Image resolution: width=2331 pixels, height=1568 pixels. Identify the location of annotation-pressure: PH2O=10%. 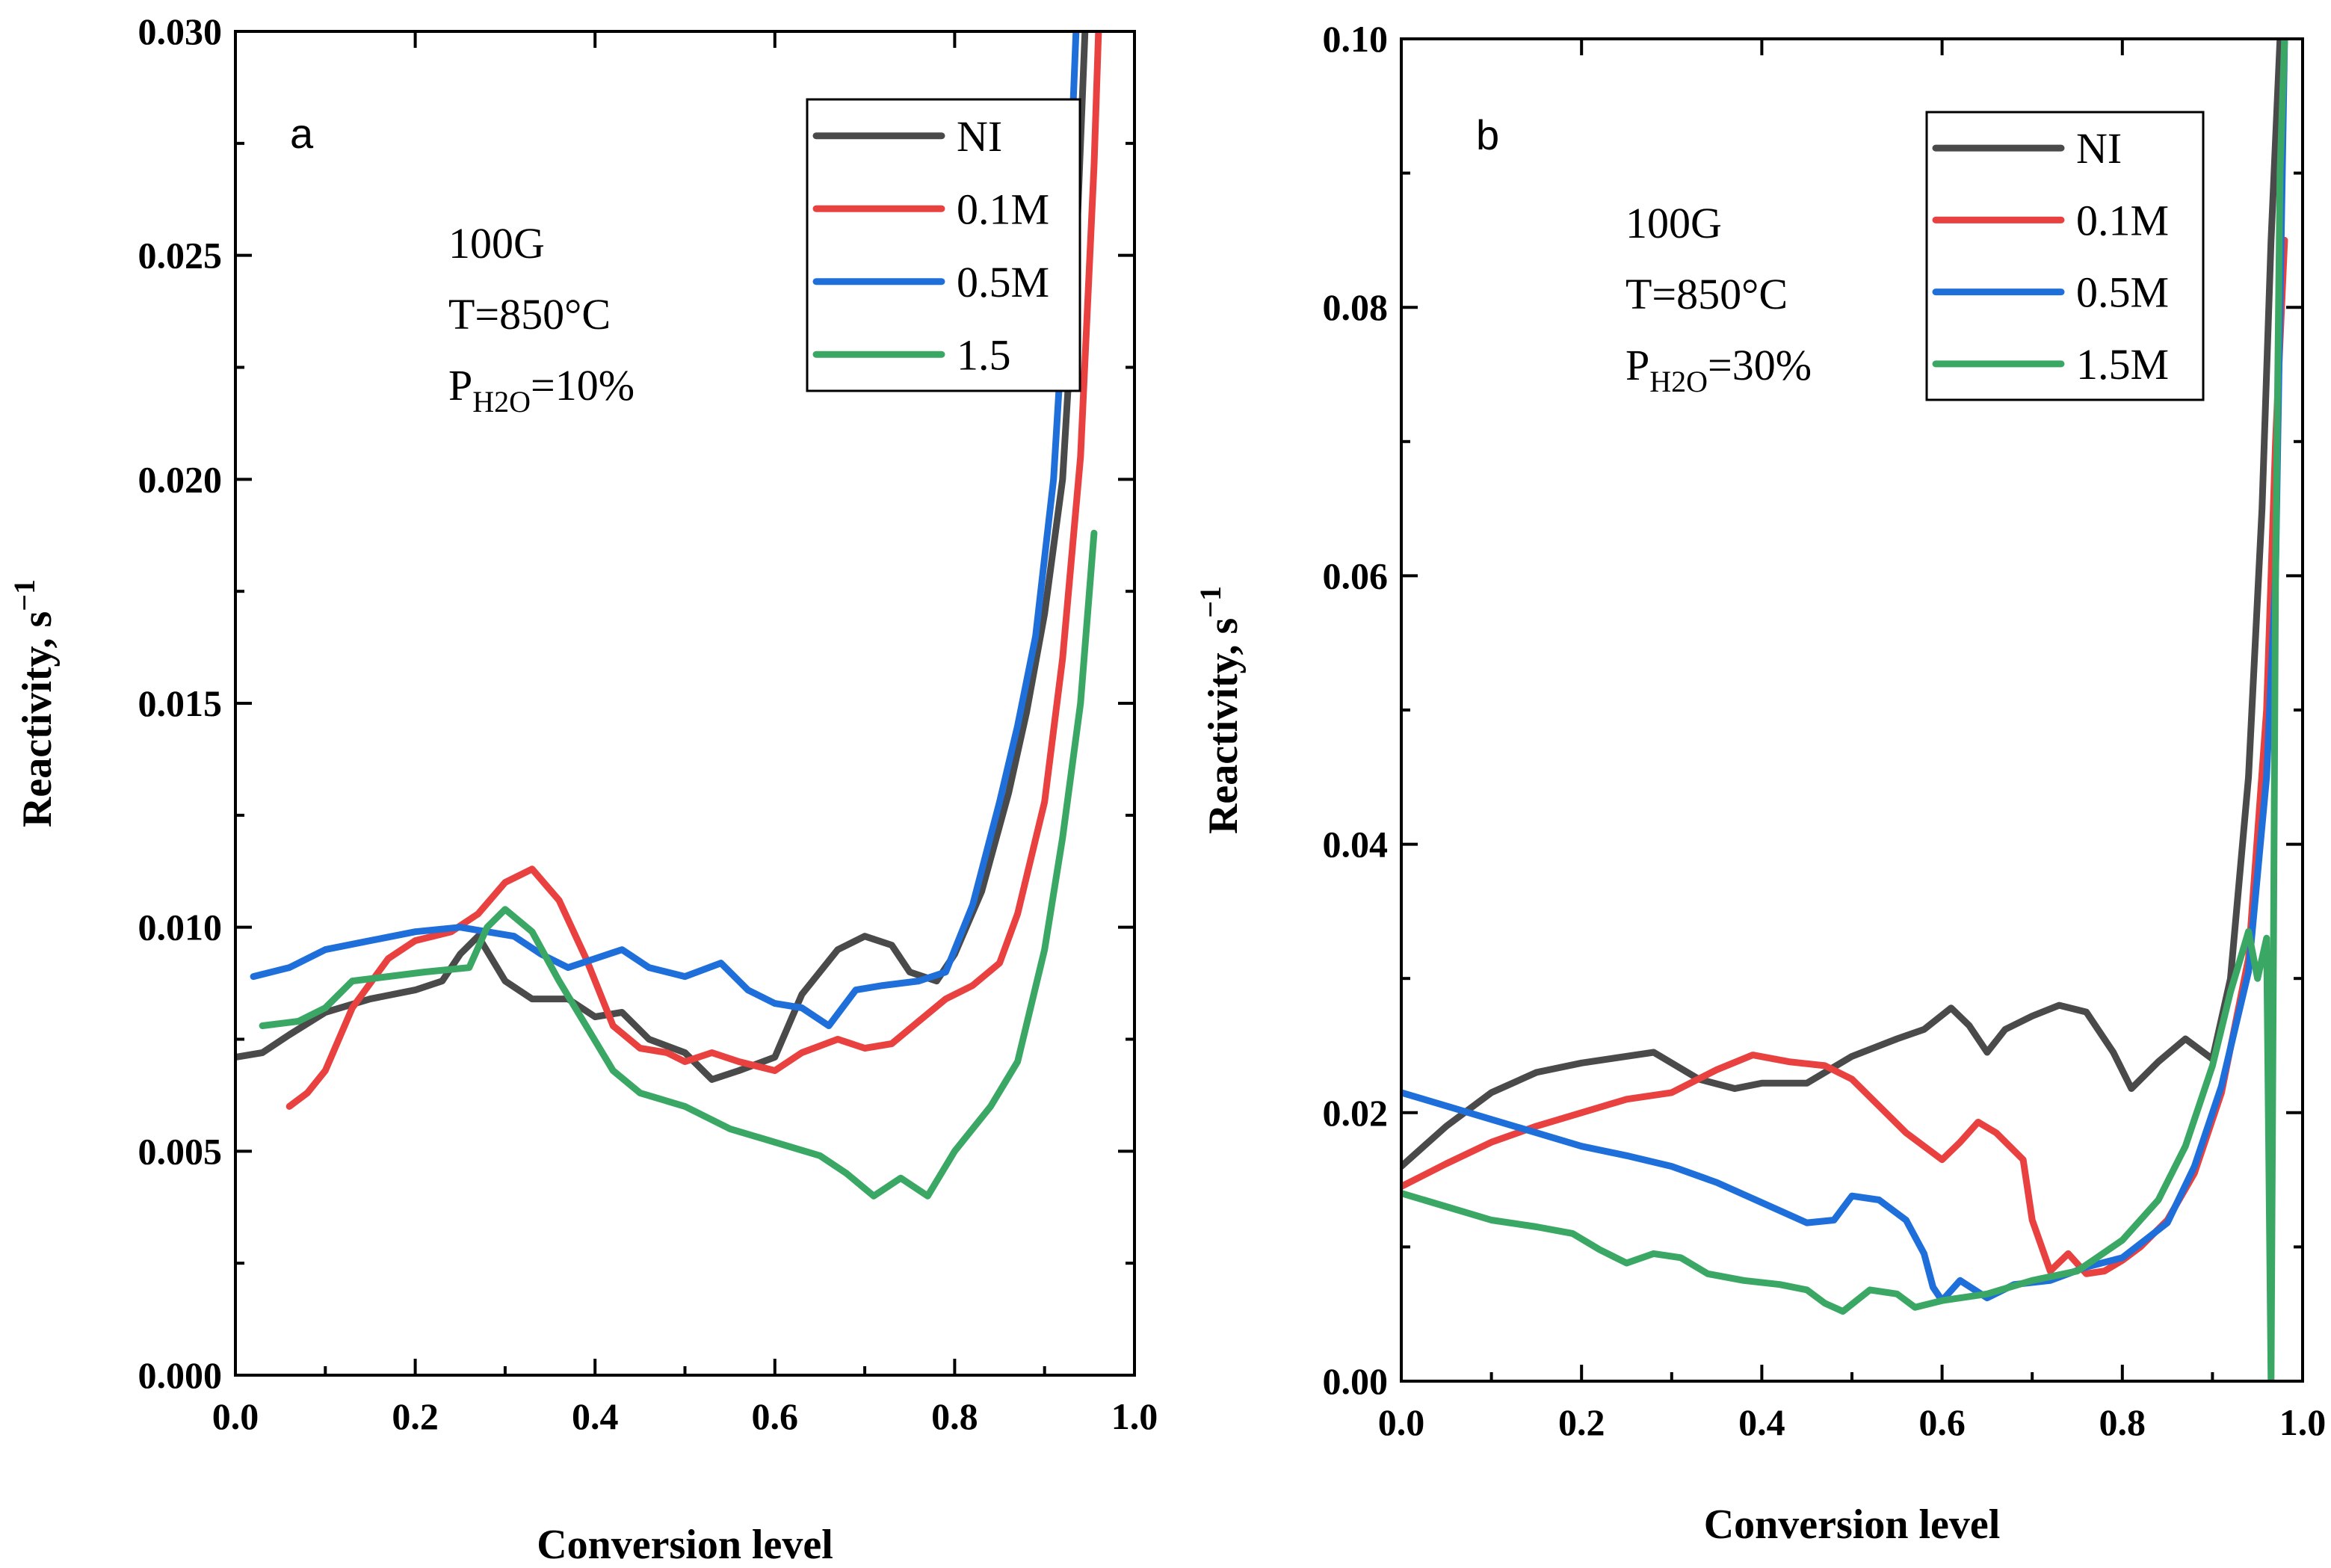
(542, 390).